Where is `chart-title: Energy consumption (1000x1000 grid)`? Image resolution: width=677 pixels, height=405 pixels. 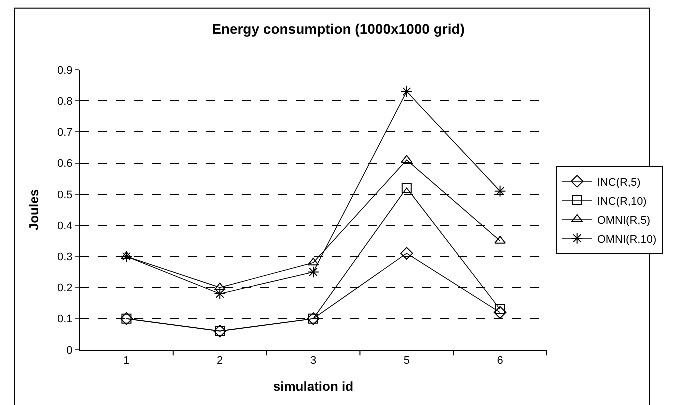 chart-title: Energy consumption (1000x1000 grid) is located at coordinates (338, 29).